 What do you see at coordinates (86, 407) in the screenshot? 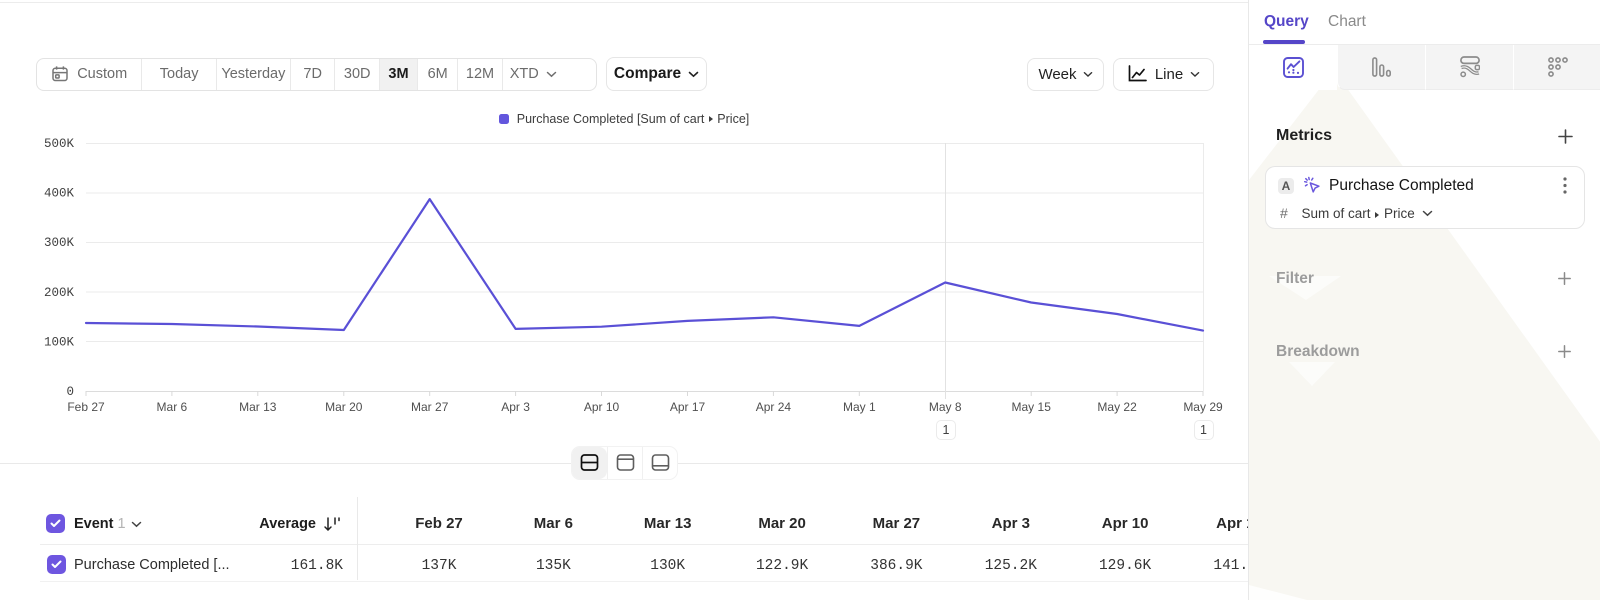
I see `svg-text: Feb 27` at bounding box center [86, 407].